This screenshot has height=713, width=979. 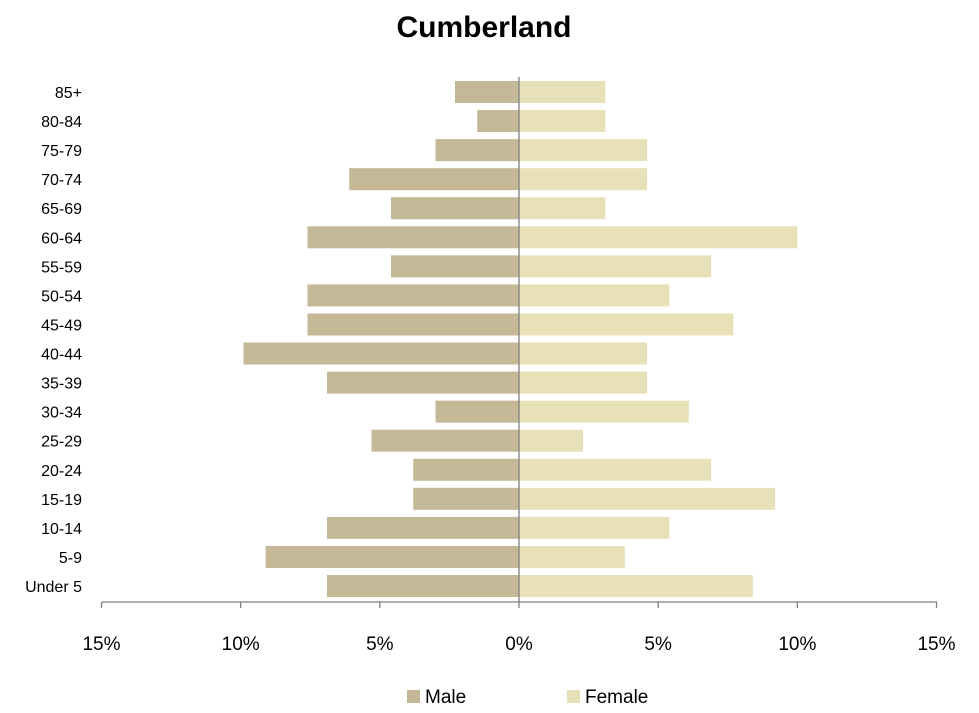 I want to click on legend-swatch-female, so click(x=573, y=696).